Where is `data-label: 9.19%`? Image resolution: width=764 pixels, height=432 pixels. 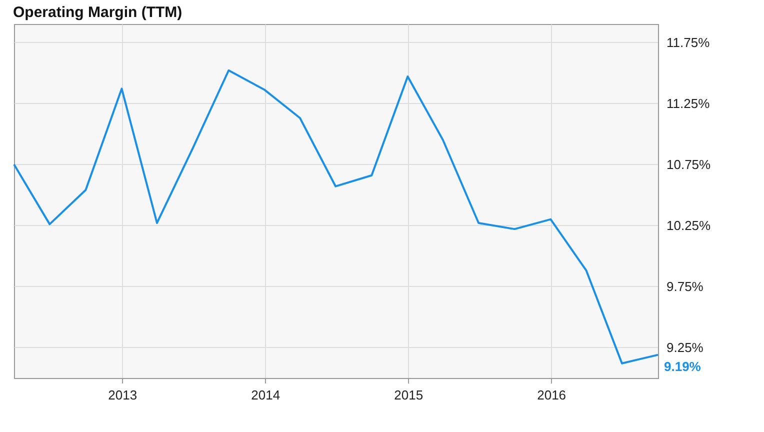
data-label: 9.19% is located at coordinates (683, 366).